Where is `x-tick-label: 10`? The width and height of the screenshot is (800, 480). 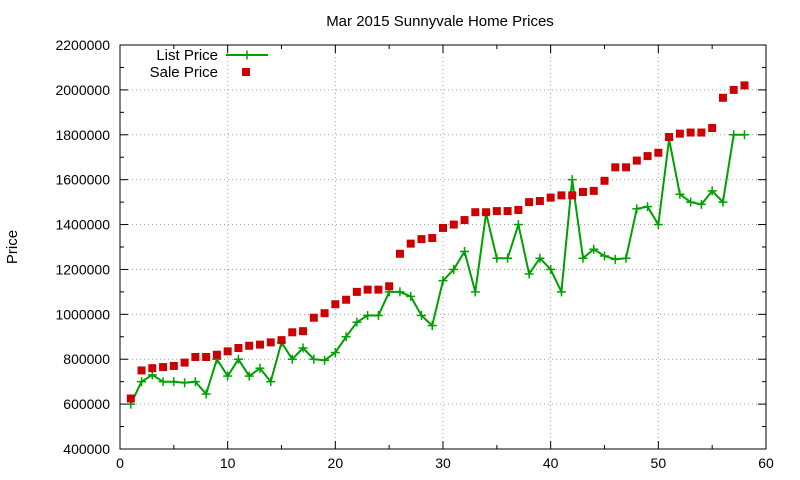 x-tick-label: 10 is located at coordinates (228, 463).